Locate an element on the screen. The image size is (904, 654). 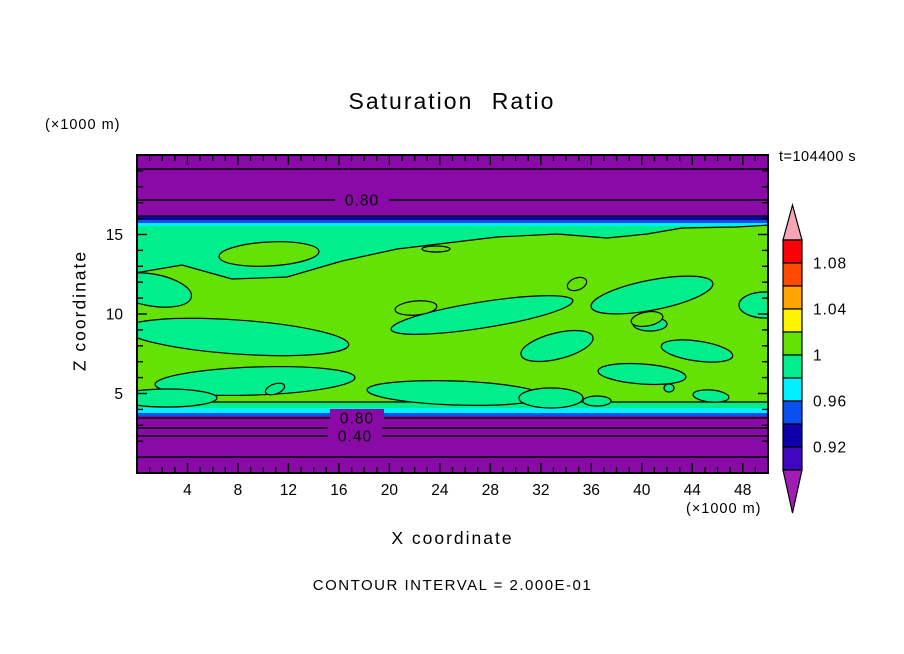
y-tick-label: 15 is located at coordinates (114, 235).